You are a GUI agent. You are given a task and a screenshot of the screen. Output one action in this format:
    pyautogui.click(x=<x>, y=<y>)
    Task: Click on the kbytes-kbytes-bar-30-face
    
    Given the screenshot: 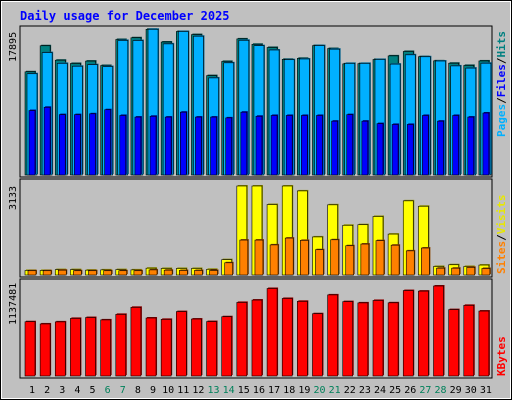 What is the action you would take?
    pyautogui.click(x=469, y=341)
    